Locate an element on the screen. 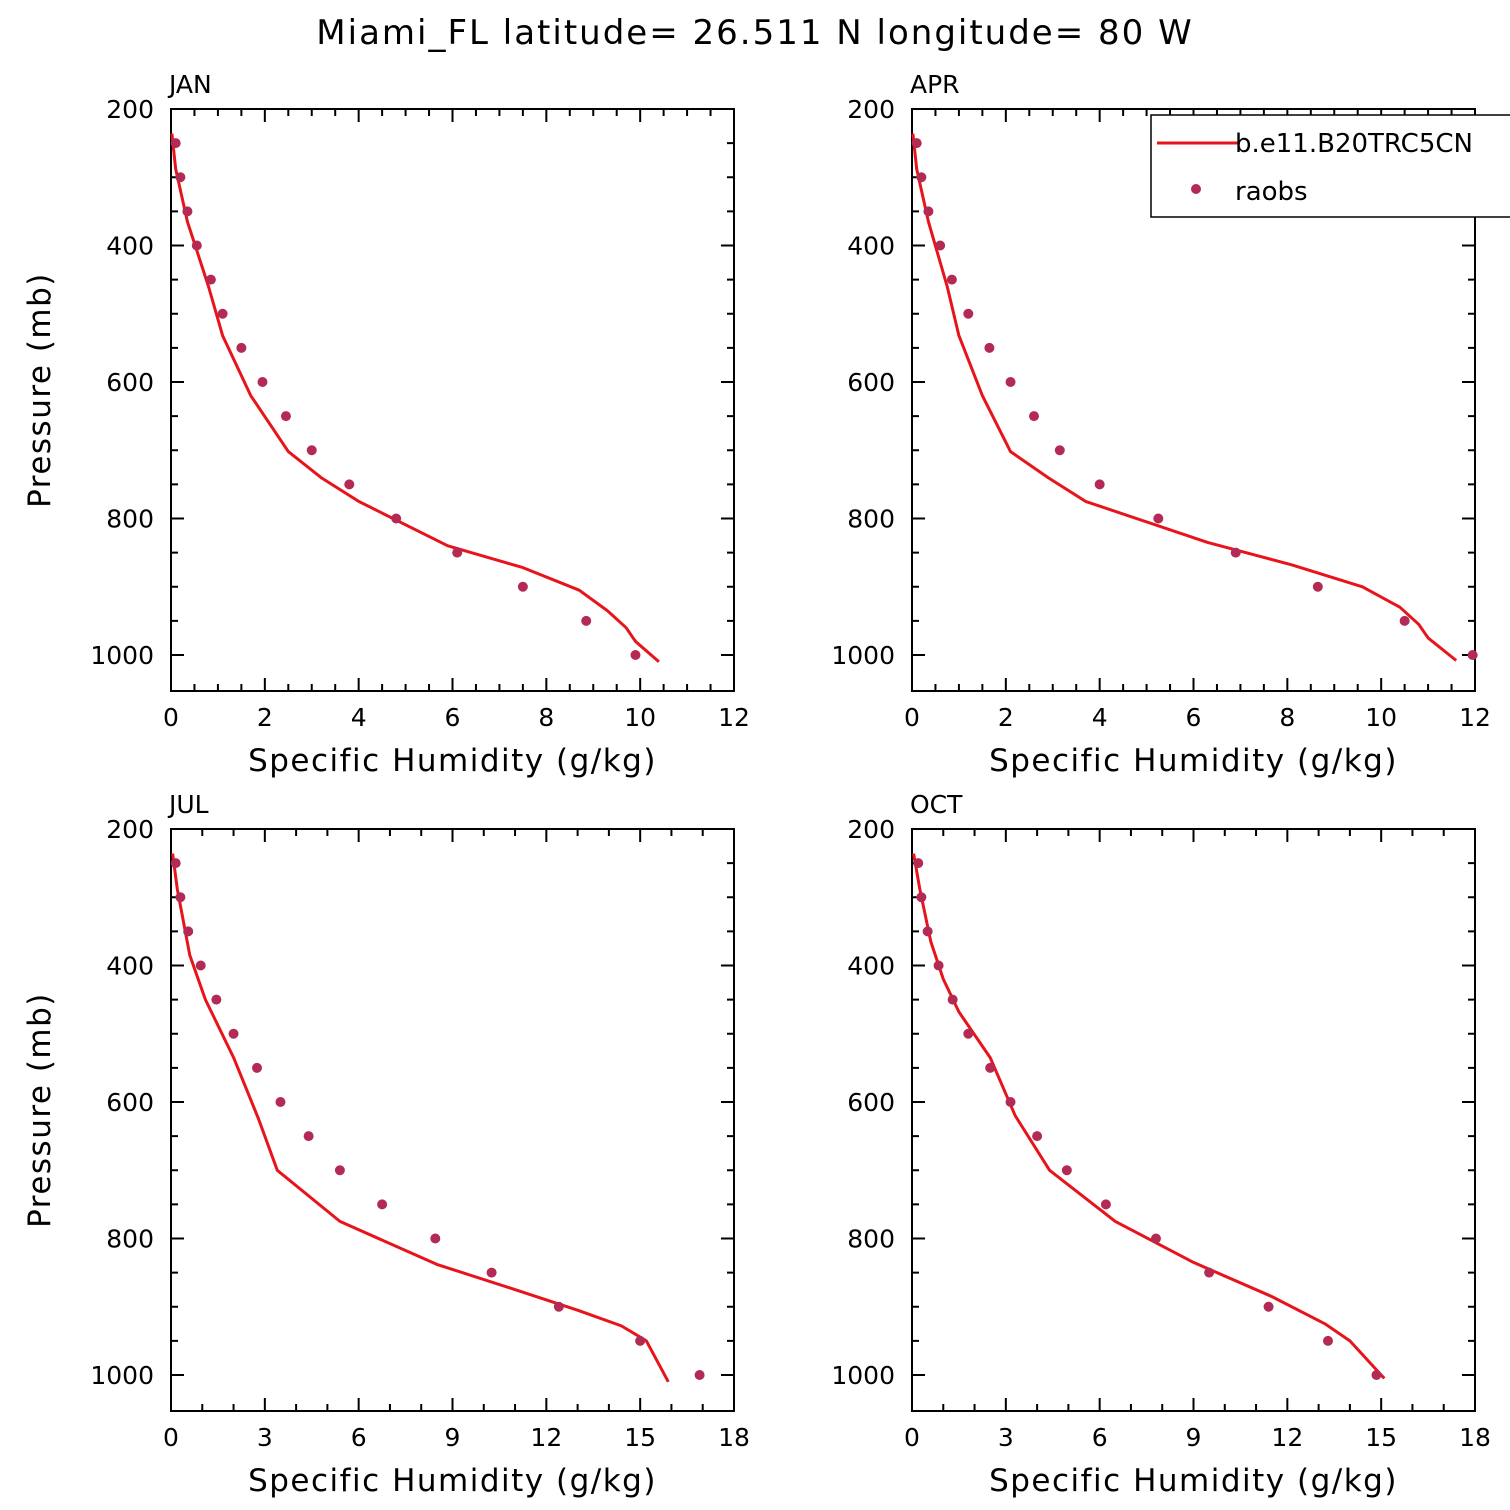  panel-label: APR is located at coordinates (935, 84).